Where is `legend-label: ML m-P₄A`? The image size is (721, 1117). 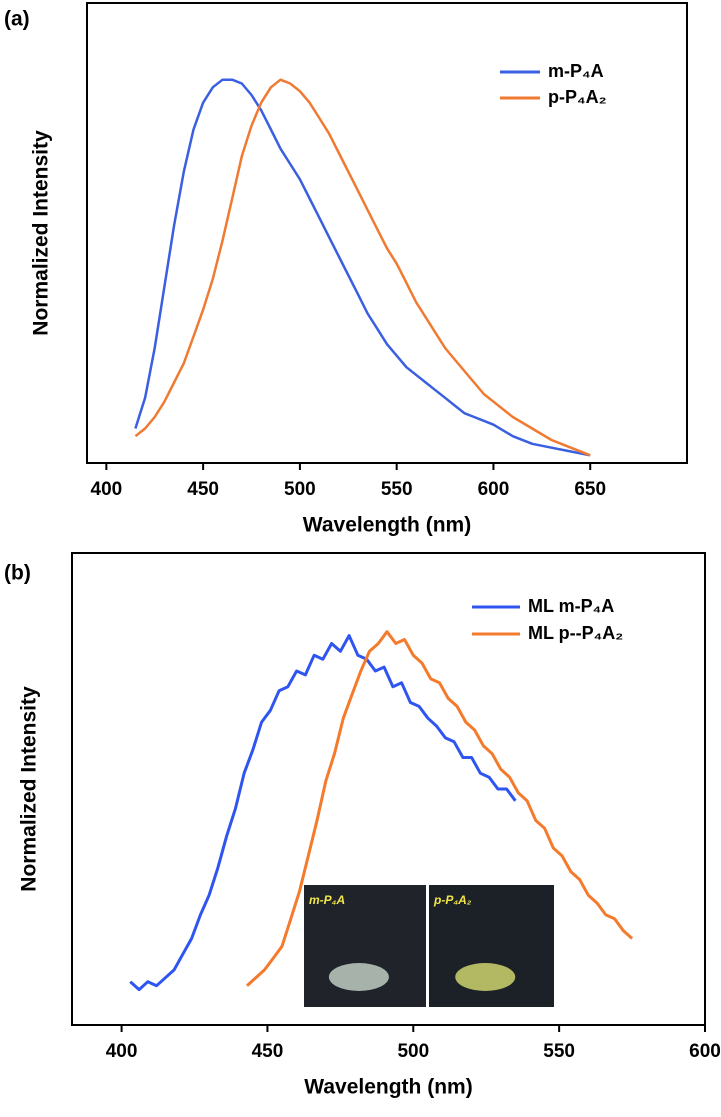
legend-label: ML m-P₄A is located at coordinates (571, 606).